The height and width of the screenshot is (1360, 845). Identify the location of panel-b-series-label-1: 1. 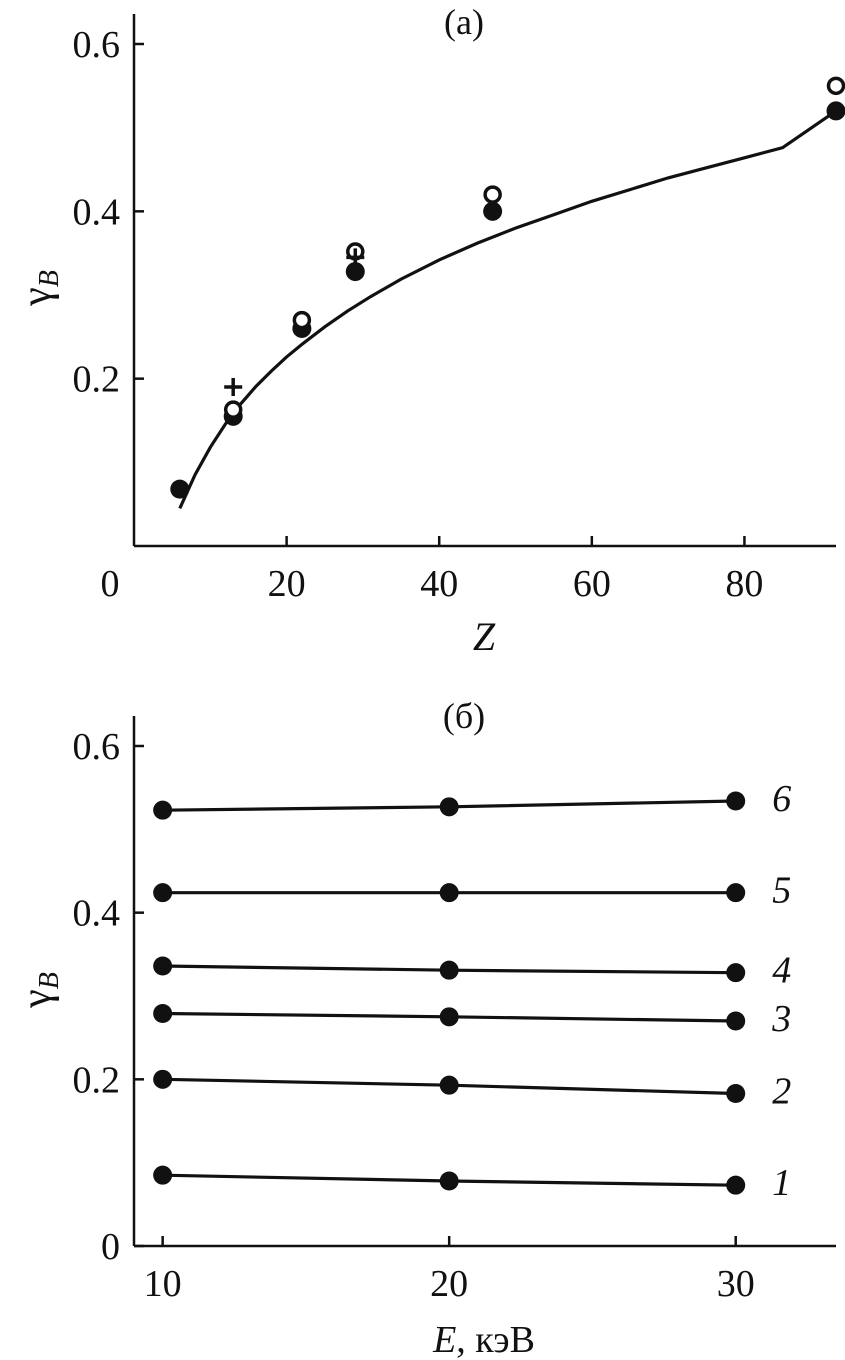
(781, 1183).